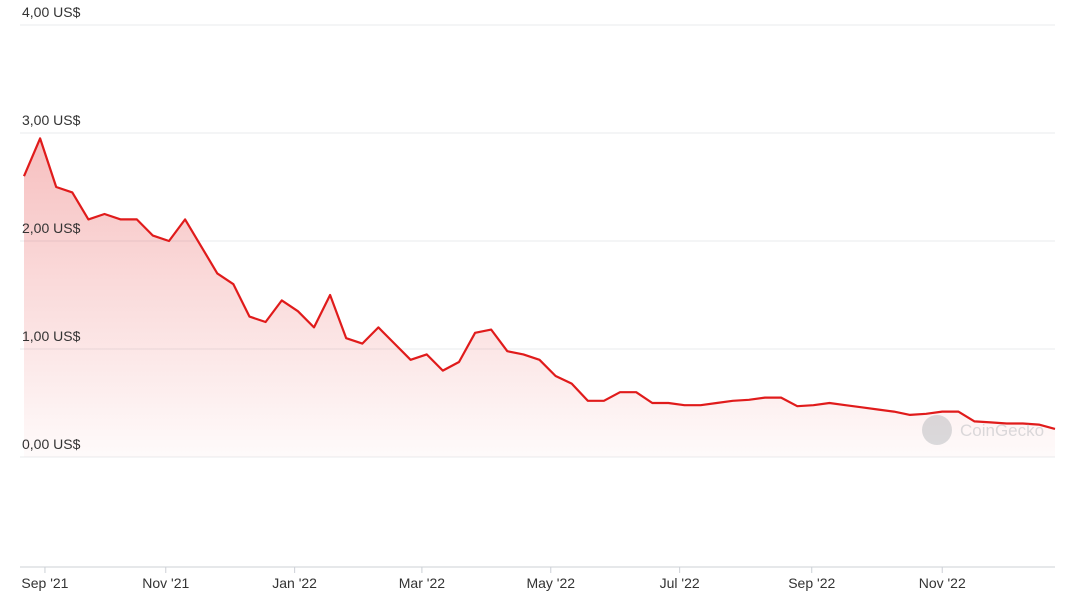 The image size is (1071, 599). Describe the element at coordinates (1002, 430) in the screenshot. I see `watermark-text: CoinGecko` at that location.